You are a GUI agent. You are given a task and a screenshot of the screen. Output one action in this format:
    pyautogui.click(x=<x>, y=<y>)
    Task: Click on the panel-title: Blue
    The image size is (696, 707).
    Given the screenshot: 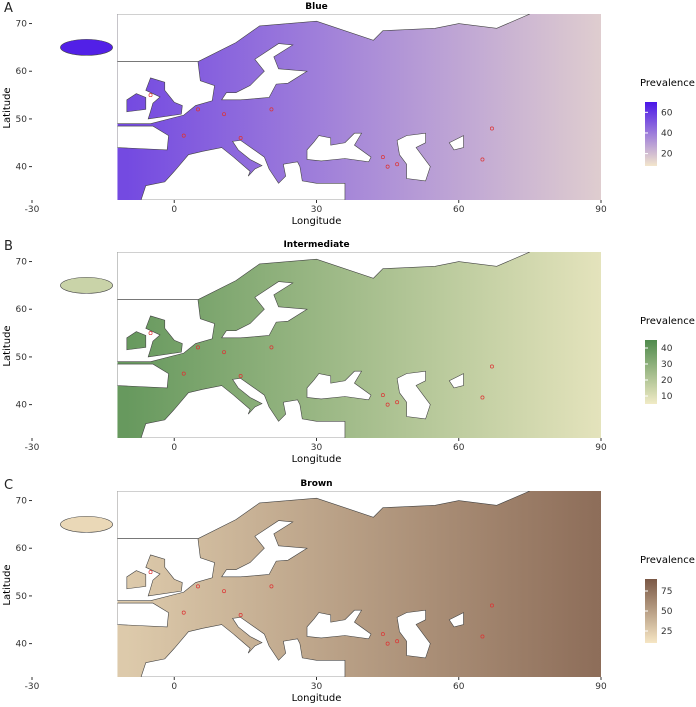 What is the action you would take?
    pyautogui.click(x=316, y=7)
    